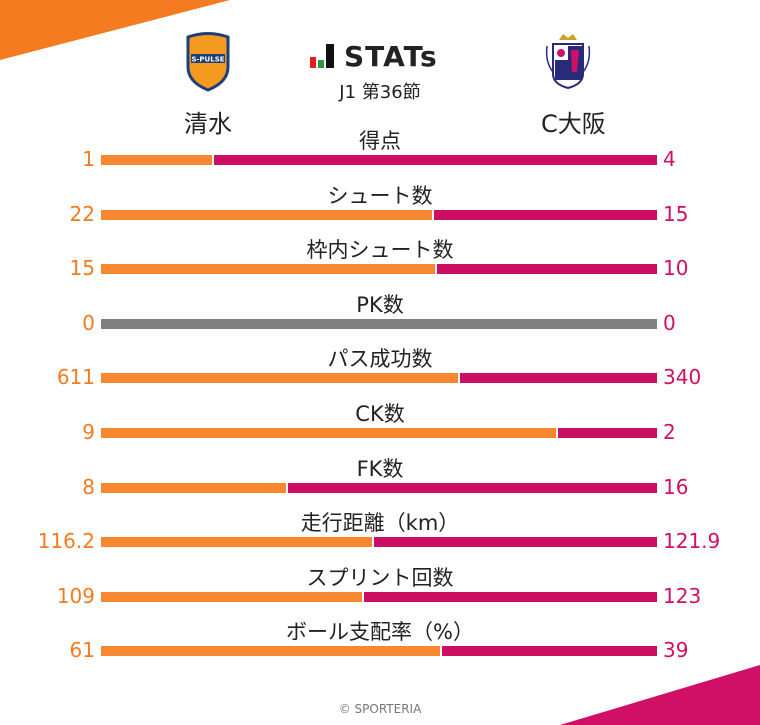 Image resolution: width=760 pixels, height=725 pixels. I want to click on copyright: © SPORTERIA, so click(380, 709).